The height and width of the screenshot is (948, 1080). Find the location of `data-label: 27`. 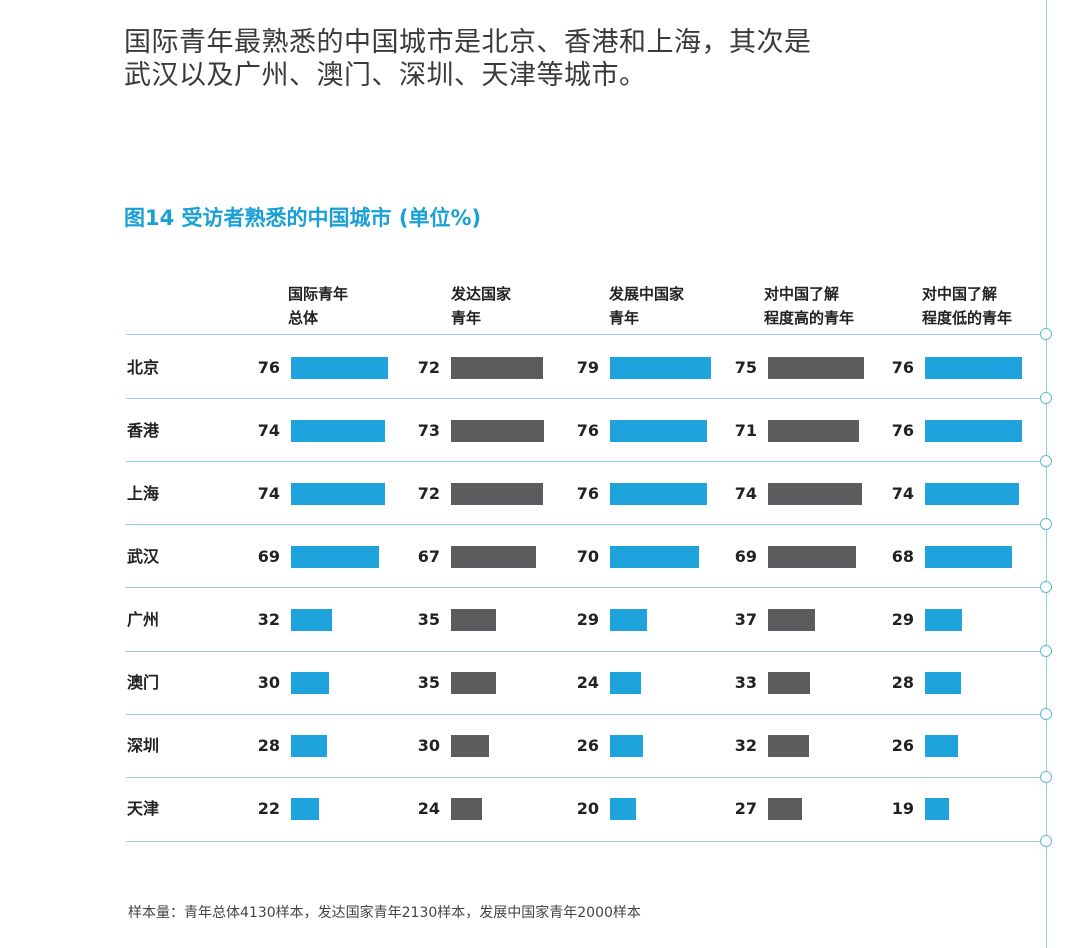

data-label: 27 is located at coordinates (745, 808).